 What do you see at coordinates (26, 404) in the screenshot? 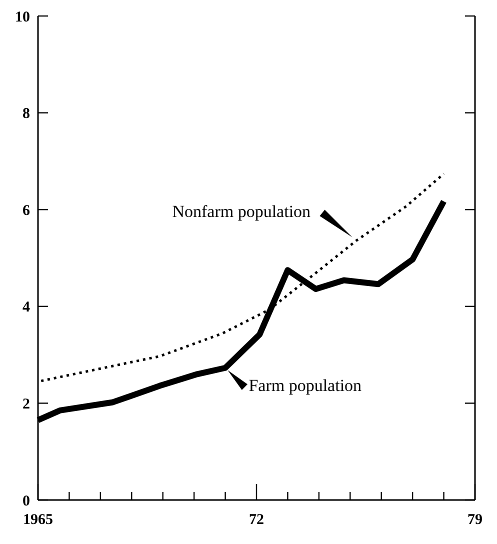
I see `y-tick-label: 2` at bounding box center [26, 404].